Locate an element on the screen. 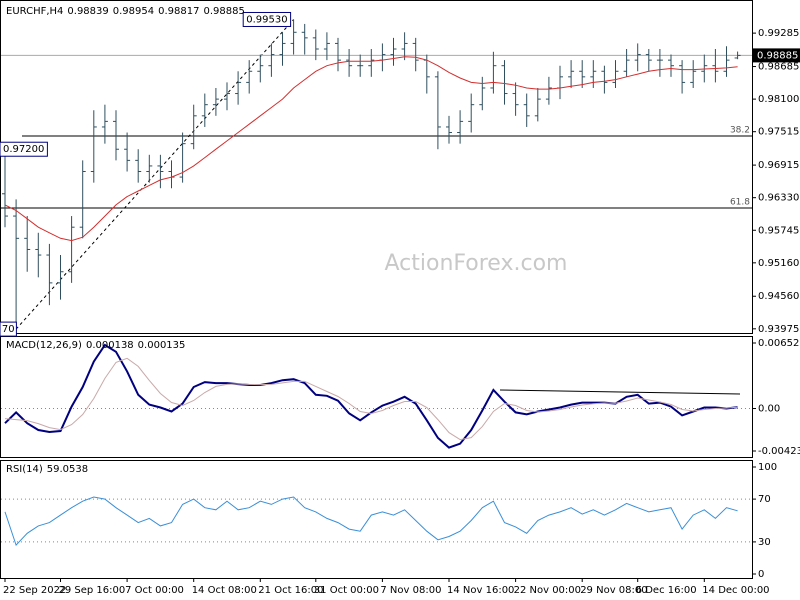  y-tick-label: 100 is located at coordinates (767, 467).